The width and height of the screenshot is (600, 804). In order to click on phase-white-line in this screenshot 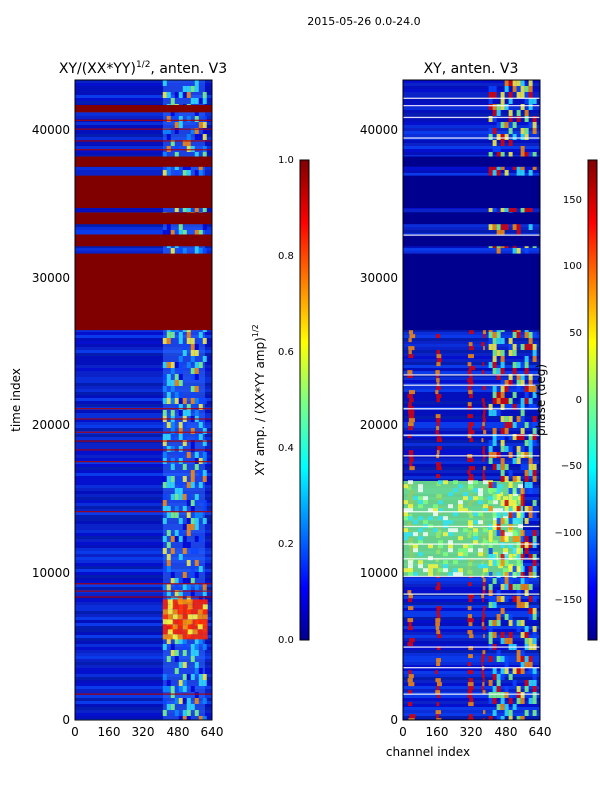, I will do `click(471, 526)`.